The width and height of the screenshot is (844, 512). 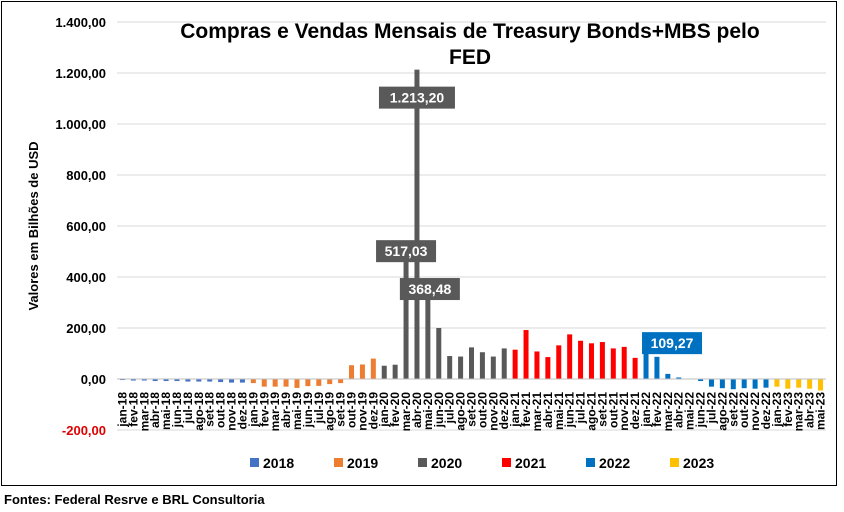 What do you see at coordinates (93, 379) in the screenshot?
I see `y-tick-label: 0,00` at bounding box center [93, 379].